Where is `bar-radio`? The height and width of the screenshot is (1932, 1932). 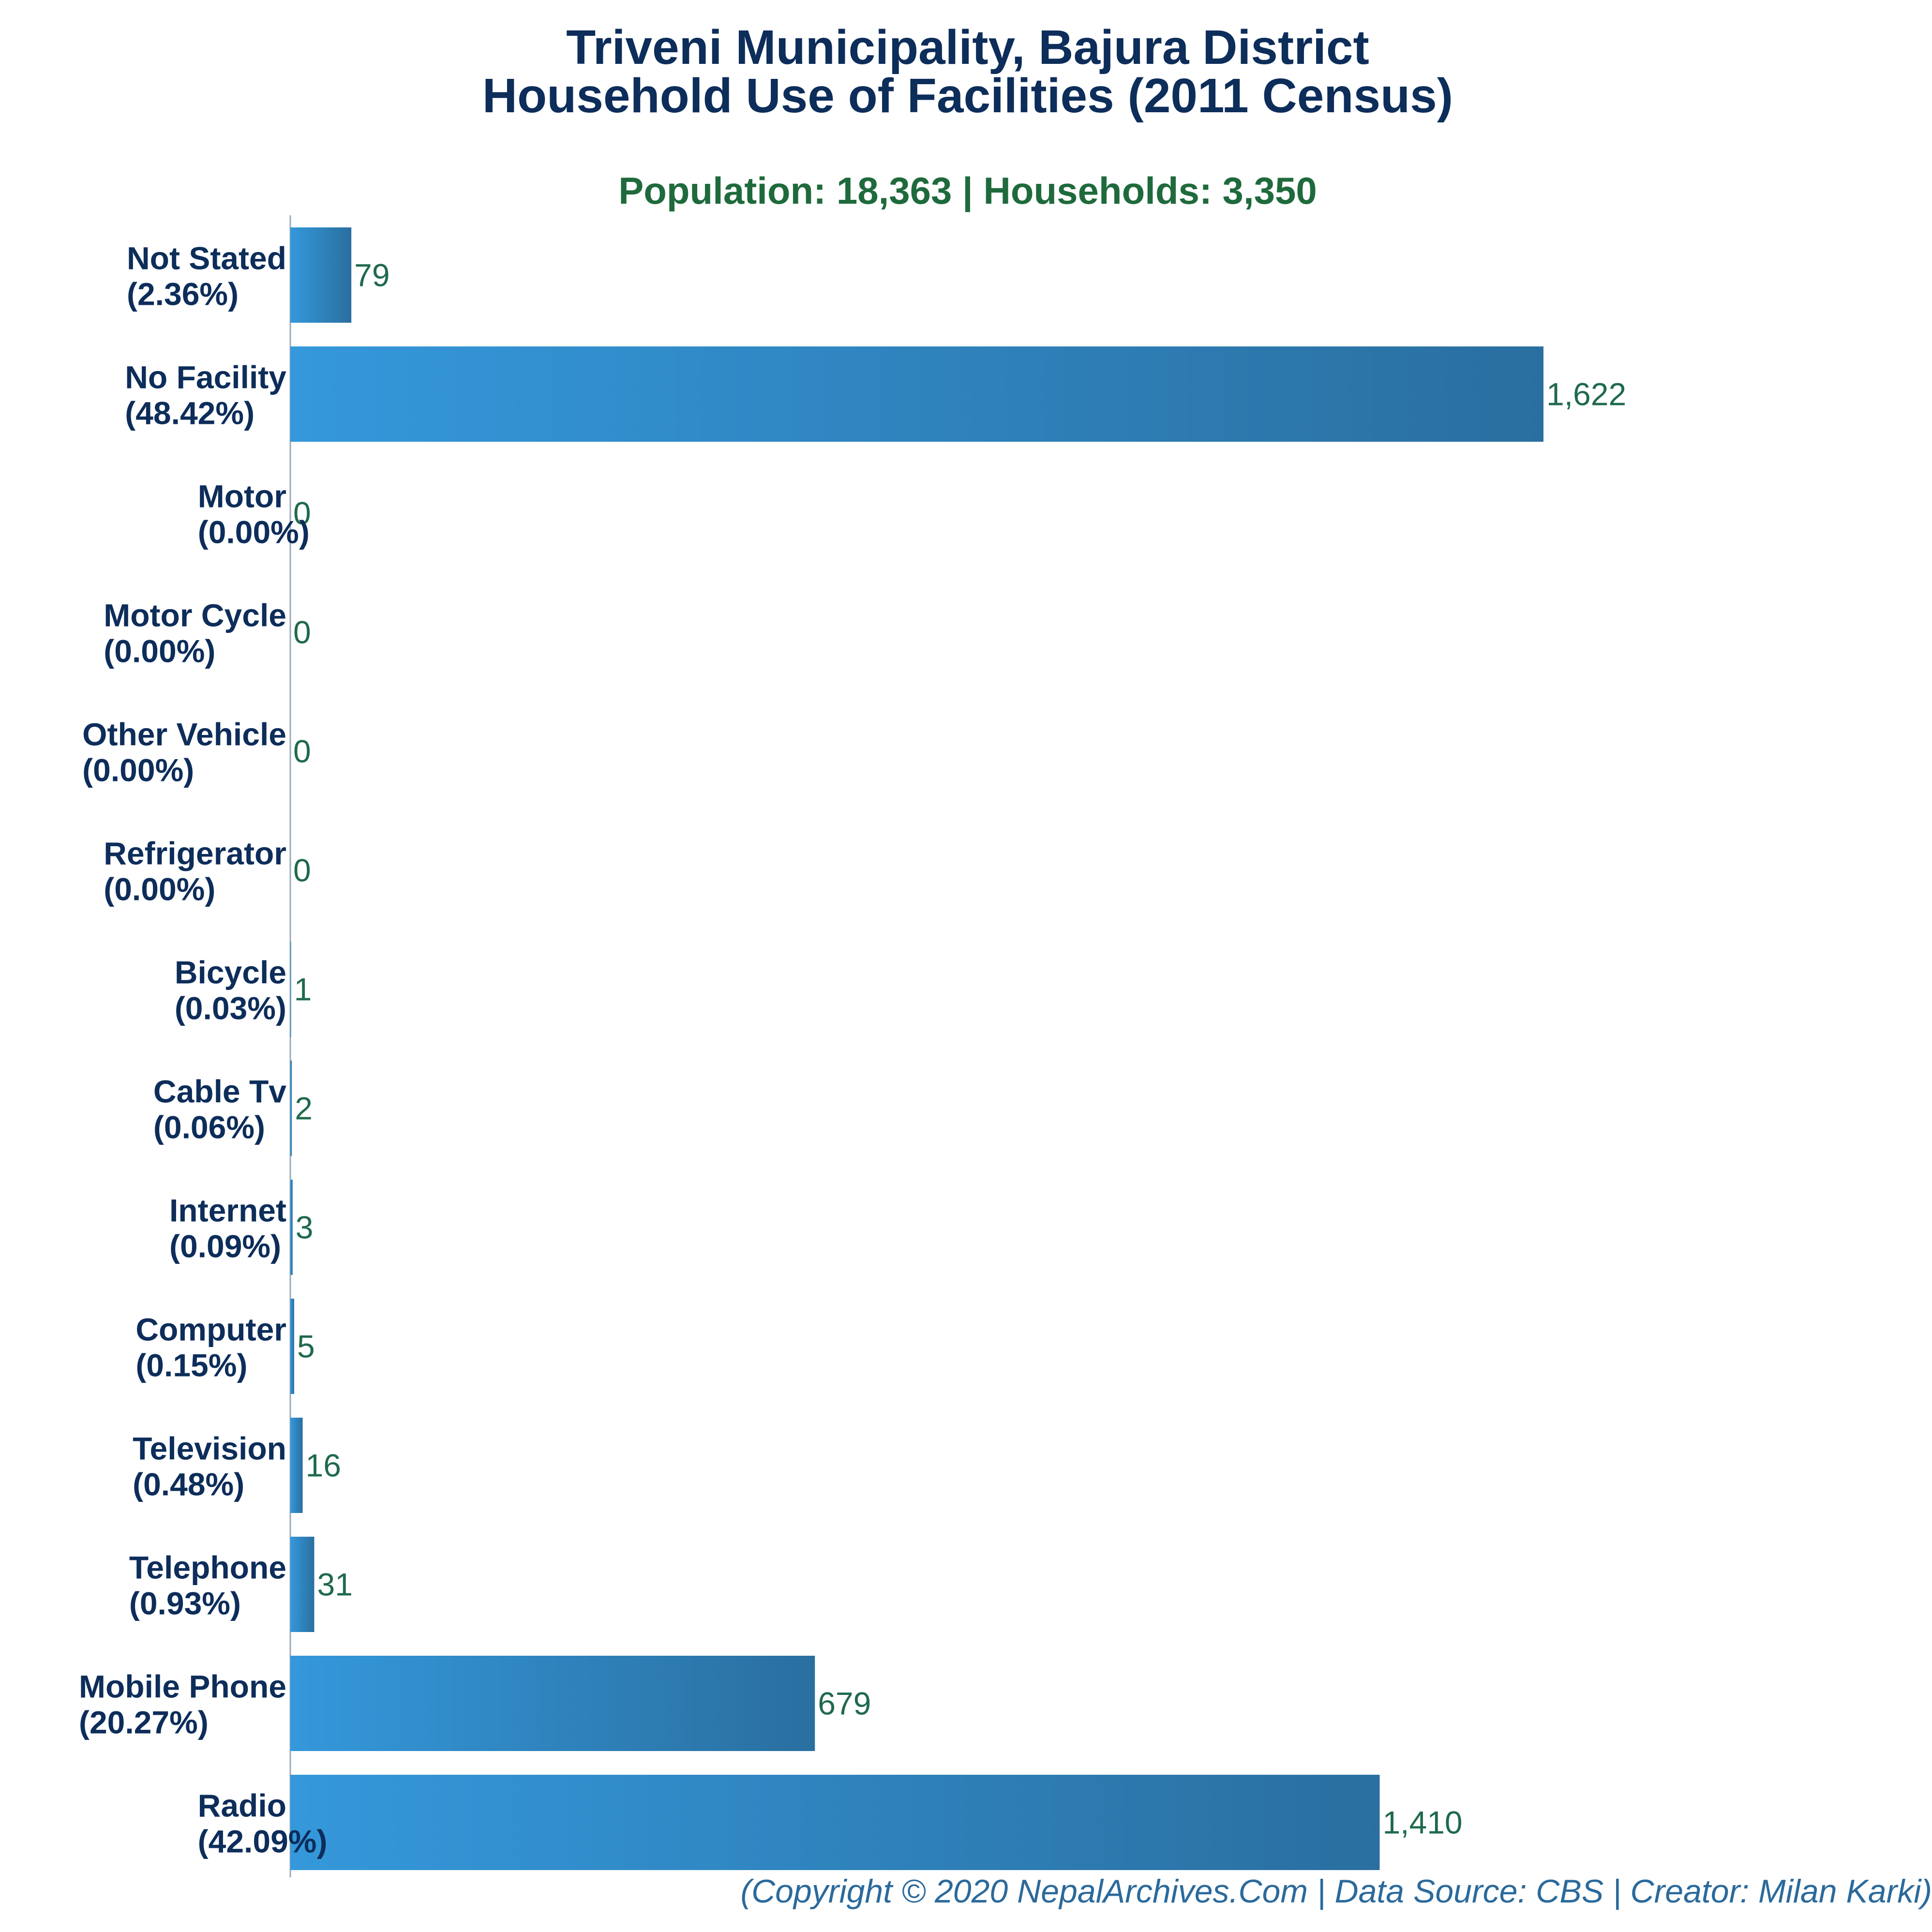 bar-radio is located at coordinates (835, 1822).